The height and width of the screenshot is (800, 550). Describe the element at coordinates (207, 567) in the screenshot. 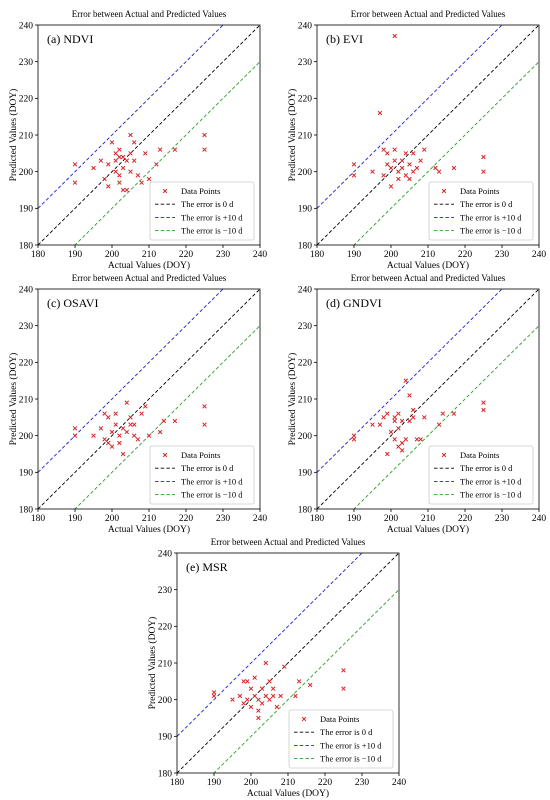

I see `panel-label: (e) MSR` at that location.